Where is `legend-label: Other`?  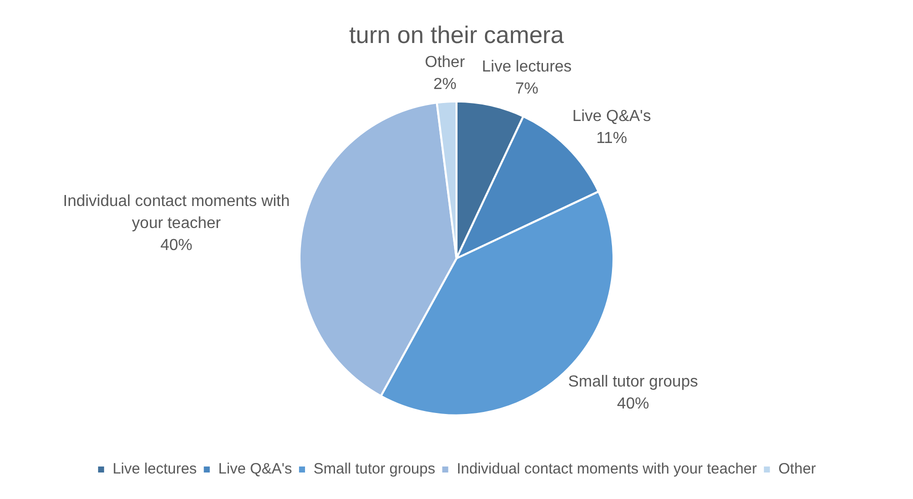 legend-label: Other is located at coordinates (797, 469).